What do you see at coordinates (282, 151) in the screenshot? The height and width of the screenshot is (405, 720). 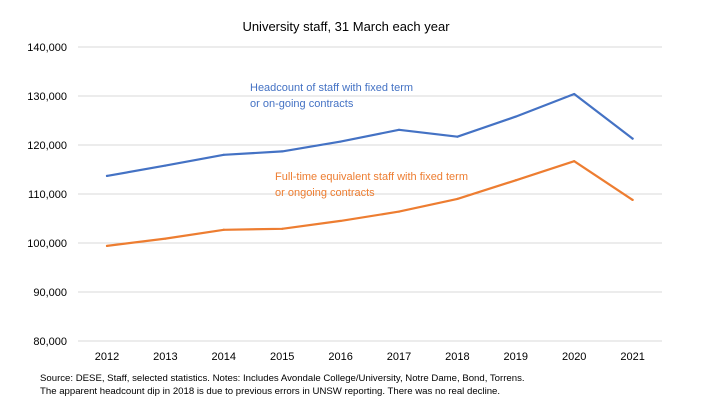 I see `headcount-point-2015` at bounding box center [282, 151].